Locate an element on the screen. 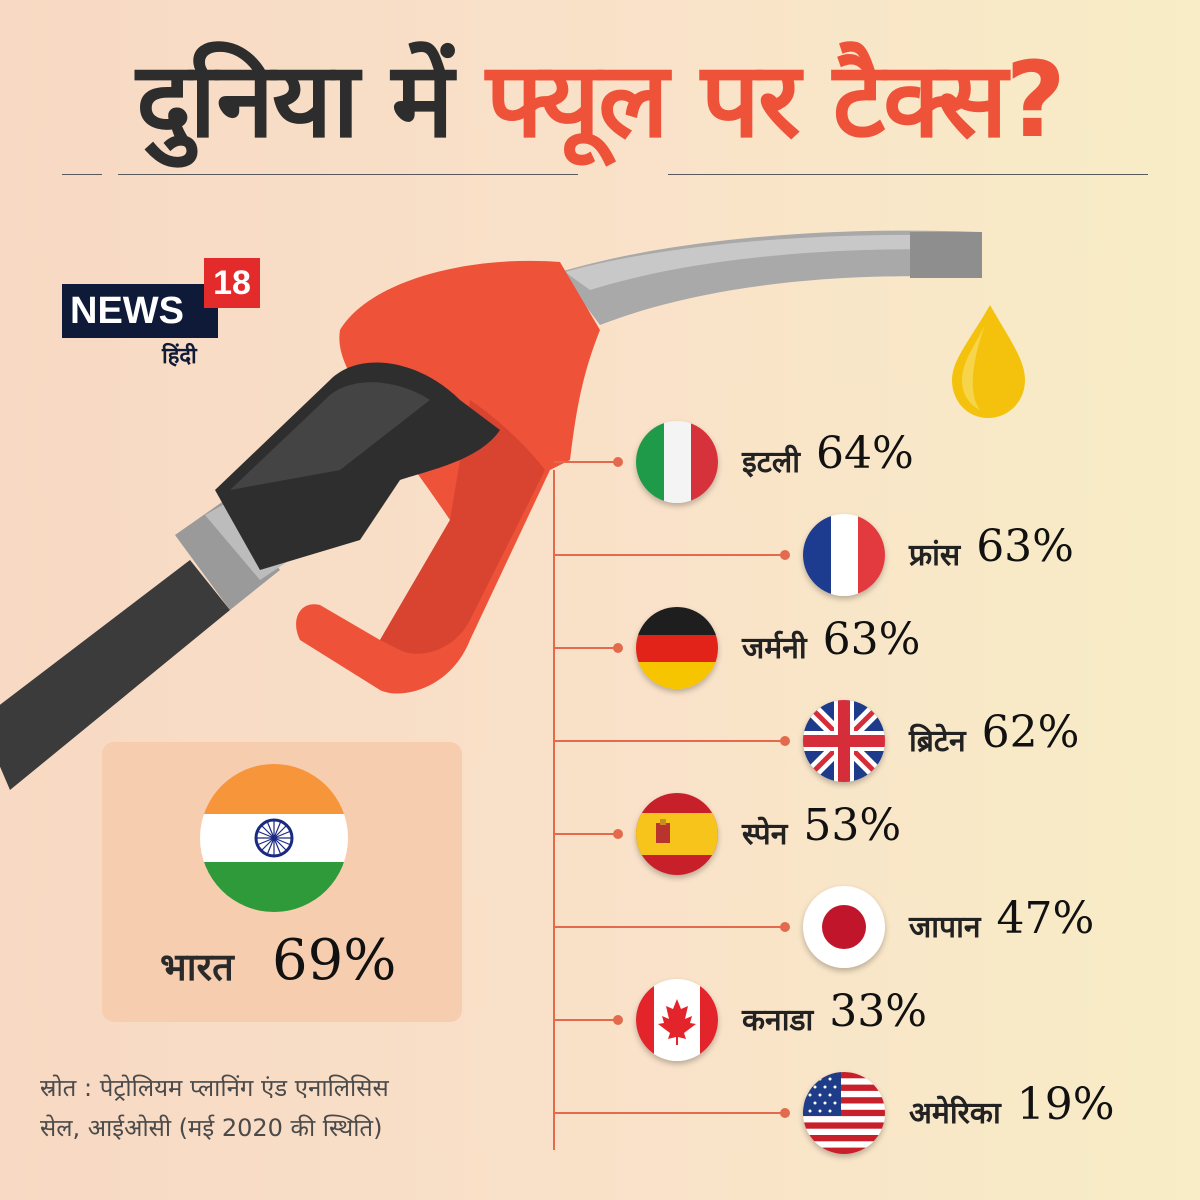 This screenshot has height=1200, width=1200. country-tax-value: 33% is located at coordinates (878, 1011).